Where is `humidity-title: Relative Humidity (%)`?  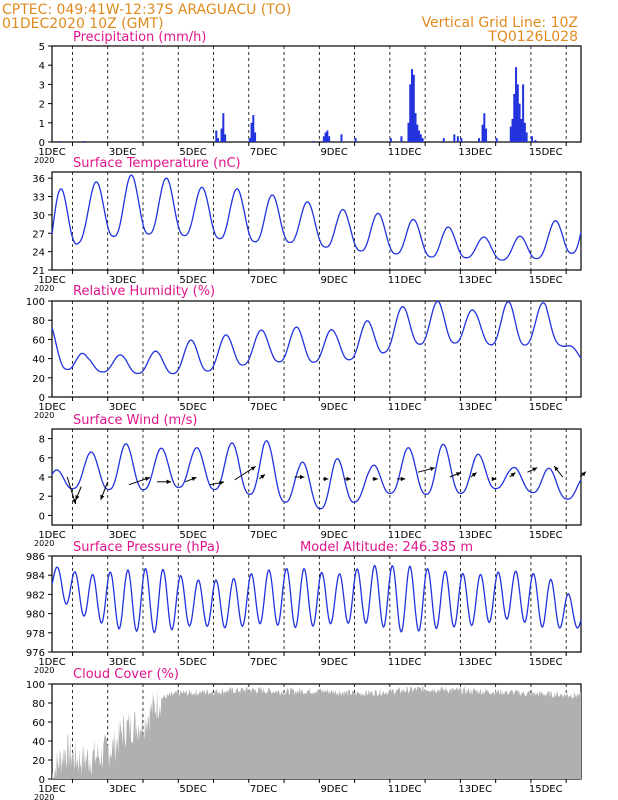 humidity-title: Relative Humidity (%) is located at coordinates (144, 291).